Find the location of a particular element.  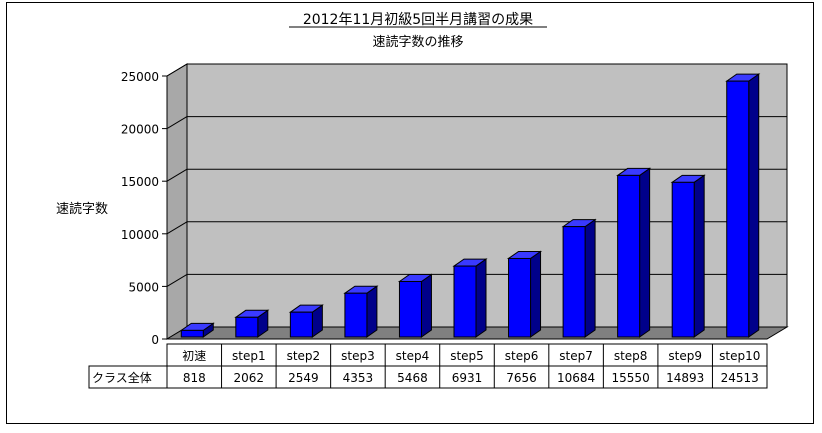

chart-title: 2012年11月初級5回半月講習の成果 is located at coordinates (418, 19).